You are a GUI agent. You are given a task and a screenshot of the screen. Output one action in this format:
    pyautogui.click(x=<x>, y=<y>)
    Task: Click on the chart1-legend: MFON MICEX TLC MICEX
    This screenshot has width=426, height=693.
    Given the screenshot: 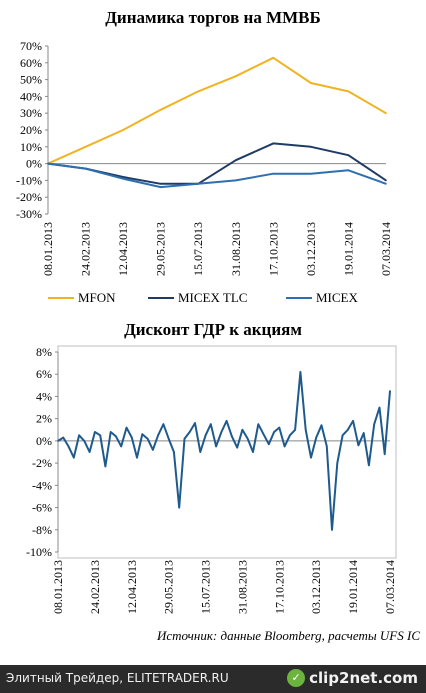 What is the action you would take?
    pyautogui.click(x=213, y=301)
    